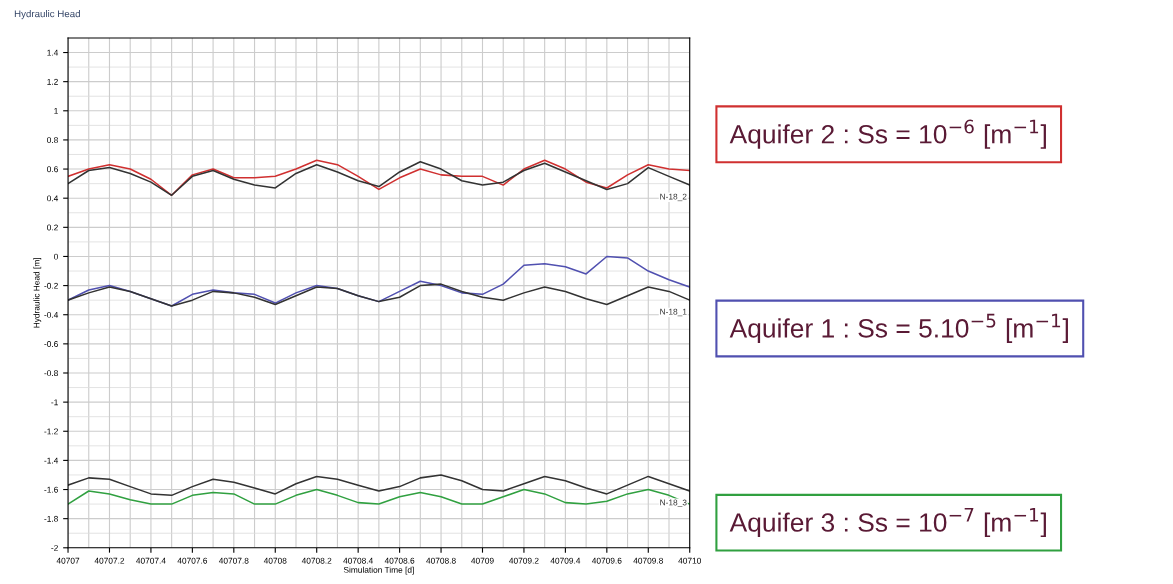 The image size is (1173, 584). I want to click on y-tick-label: 1.4, so click(53, 52).